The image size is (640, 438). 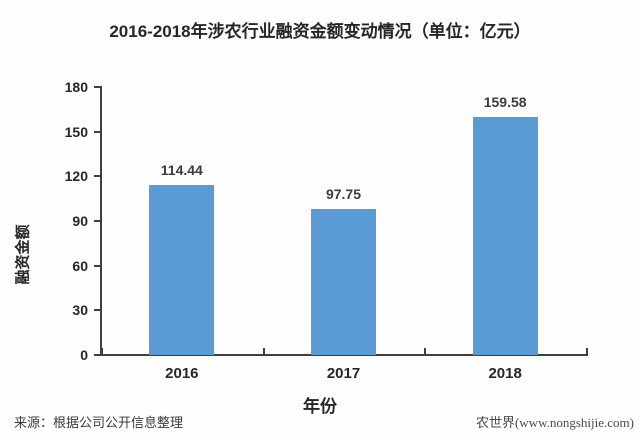 I want to click on x-axis-line, so click(x=343, y=355).